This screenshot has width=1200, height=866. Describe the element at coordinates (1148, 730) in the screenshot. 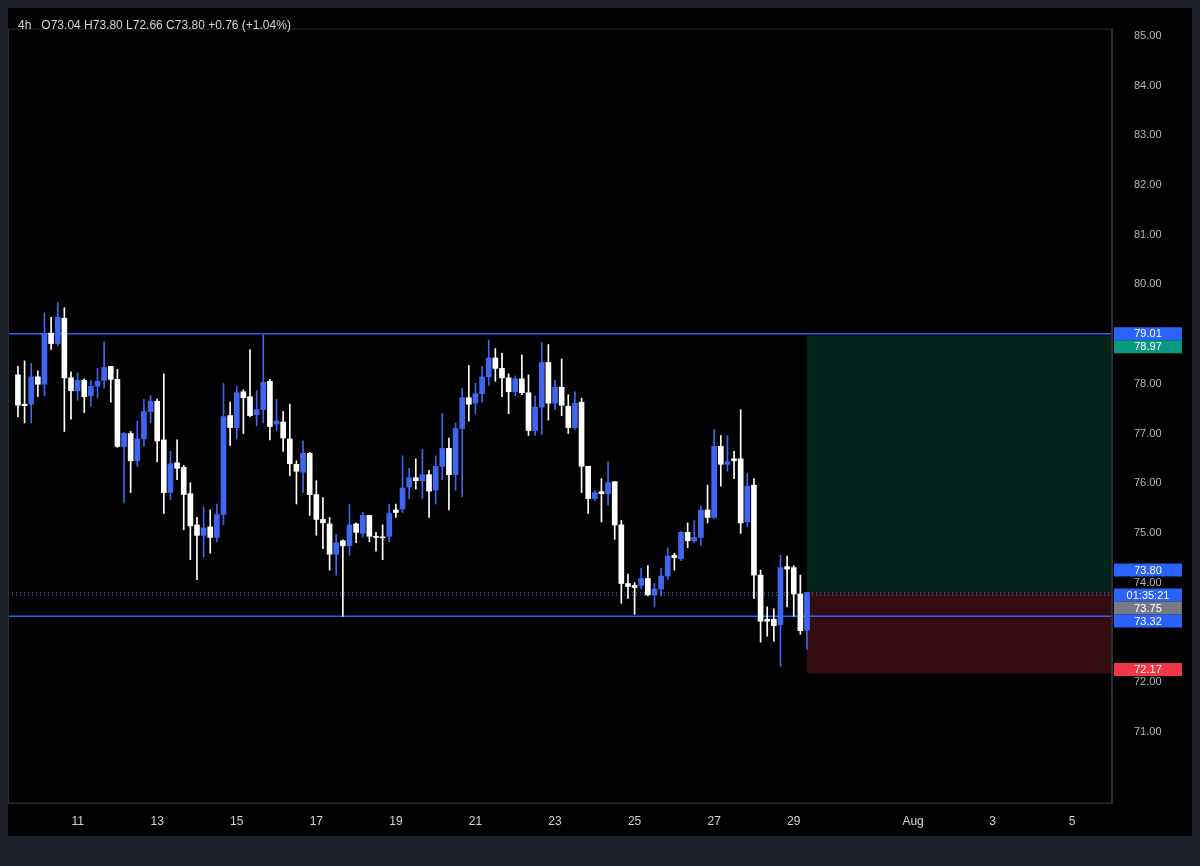

I see `y-tick-label: 71.00` at that location.